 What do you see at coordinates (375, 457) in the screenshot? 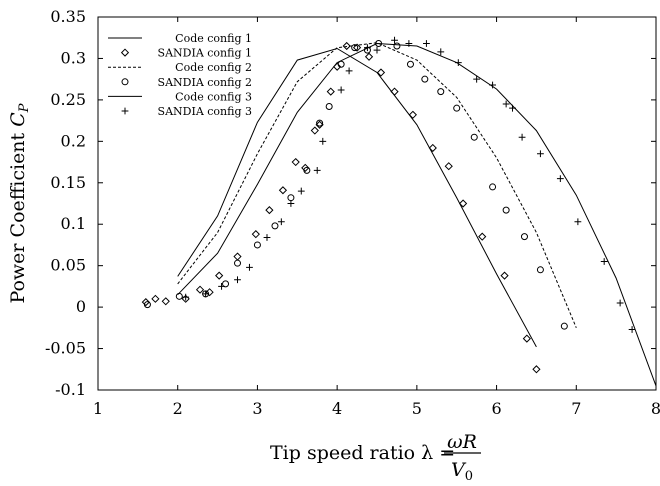
I see `x-axis-label: Tip speed ratio λ = ωR V0` at bounding box center [375, 457].